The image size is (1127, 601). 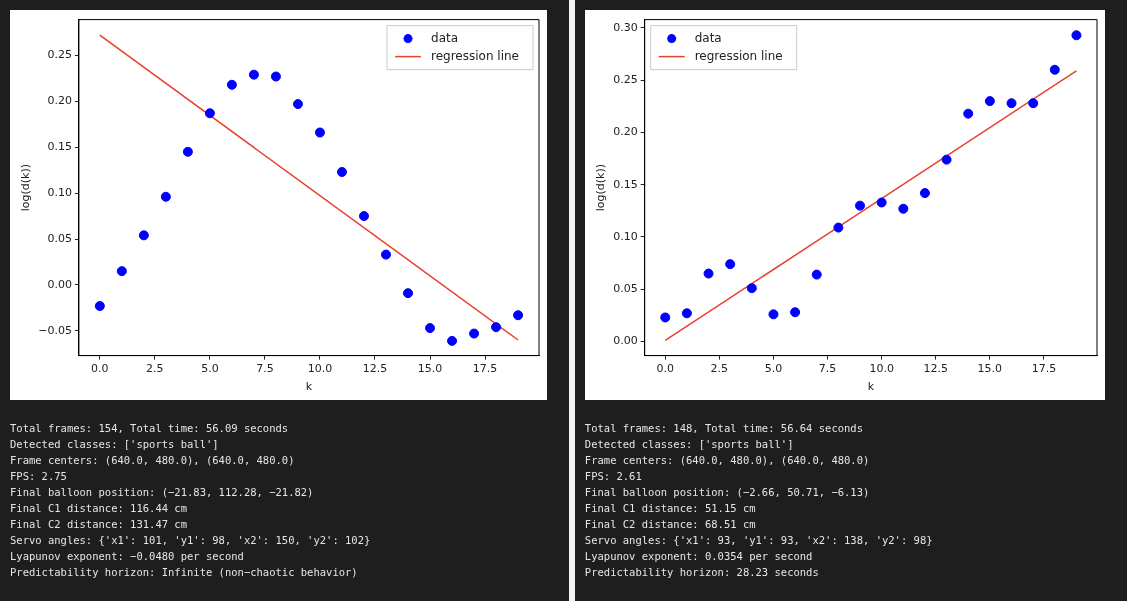 I want to click on text: Final C1 distance: 51.15 cm, so click(x=670, y=508).